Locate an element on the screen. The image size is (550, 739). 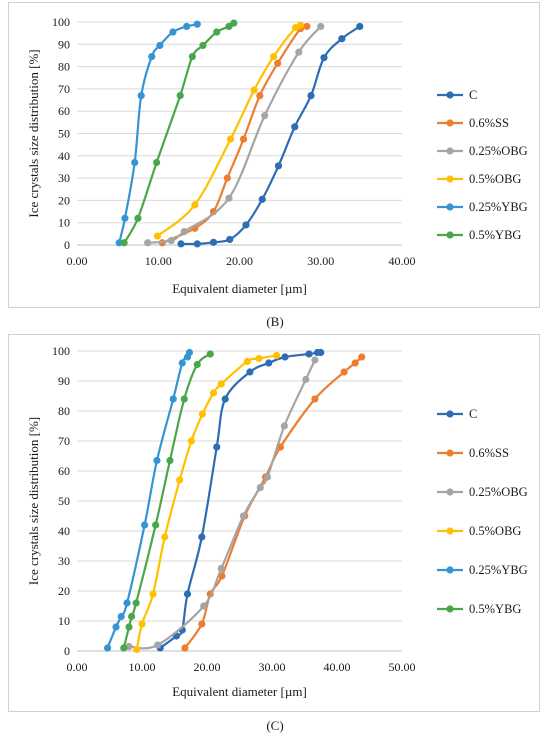
panel-c-legend-label: 0.5%OBG is located at coordinates (495, 531).